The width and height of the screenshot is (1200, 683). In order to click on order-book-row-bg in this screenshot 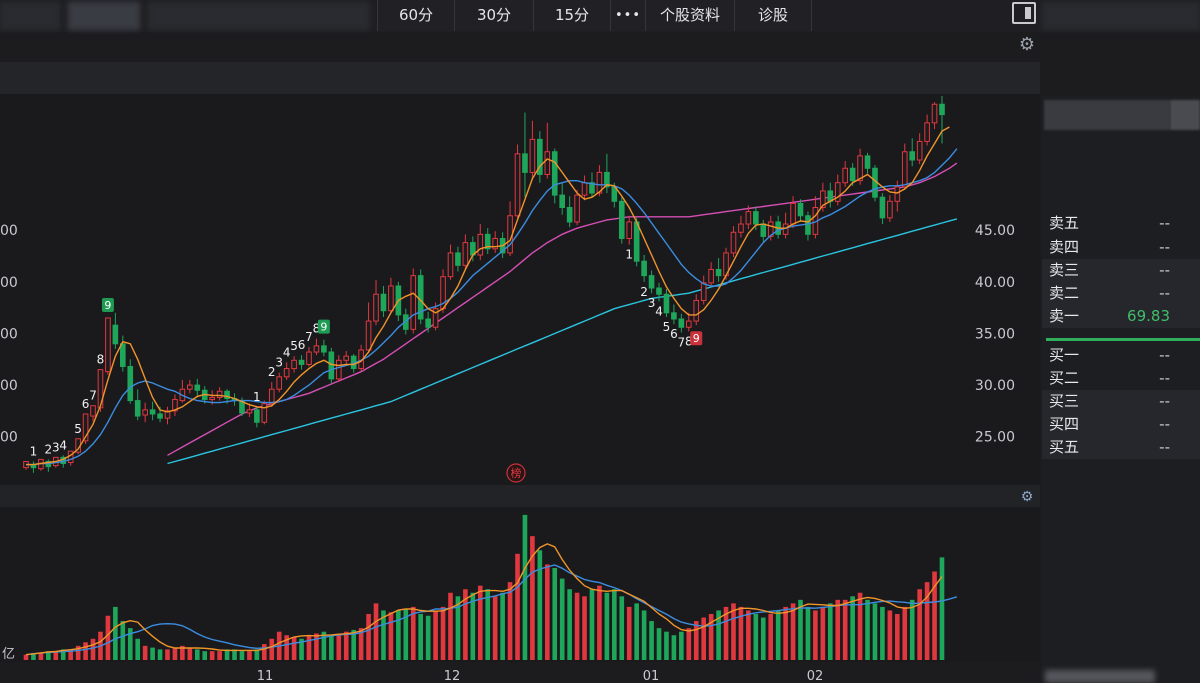, I will do `click(1121, 447)`.